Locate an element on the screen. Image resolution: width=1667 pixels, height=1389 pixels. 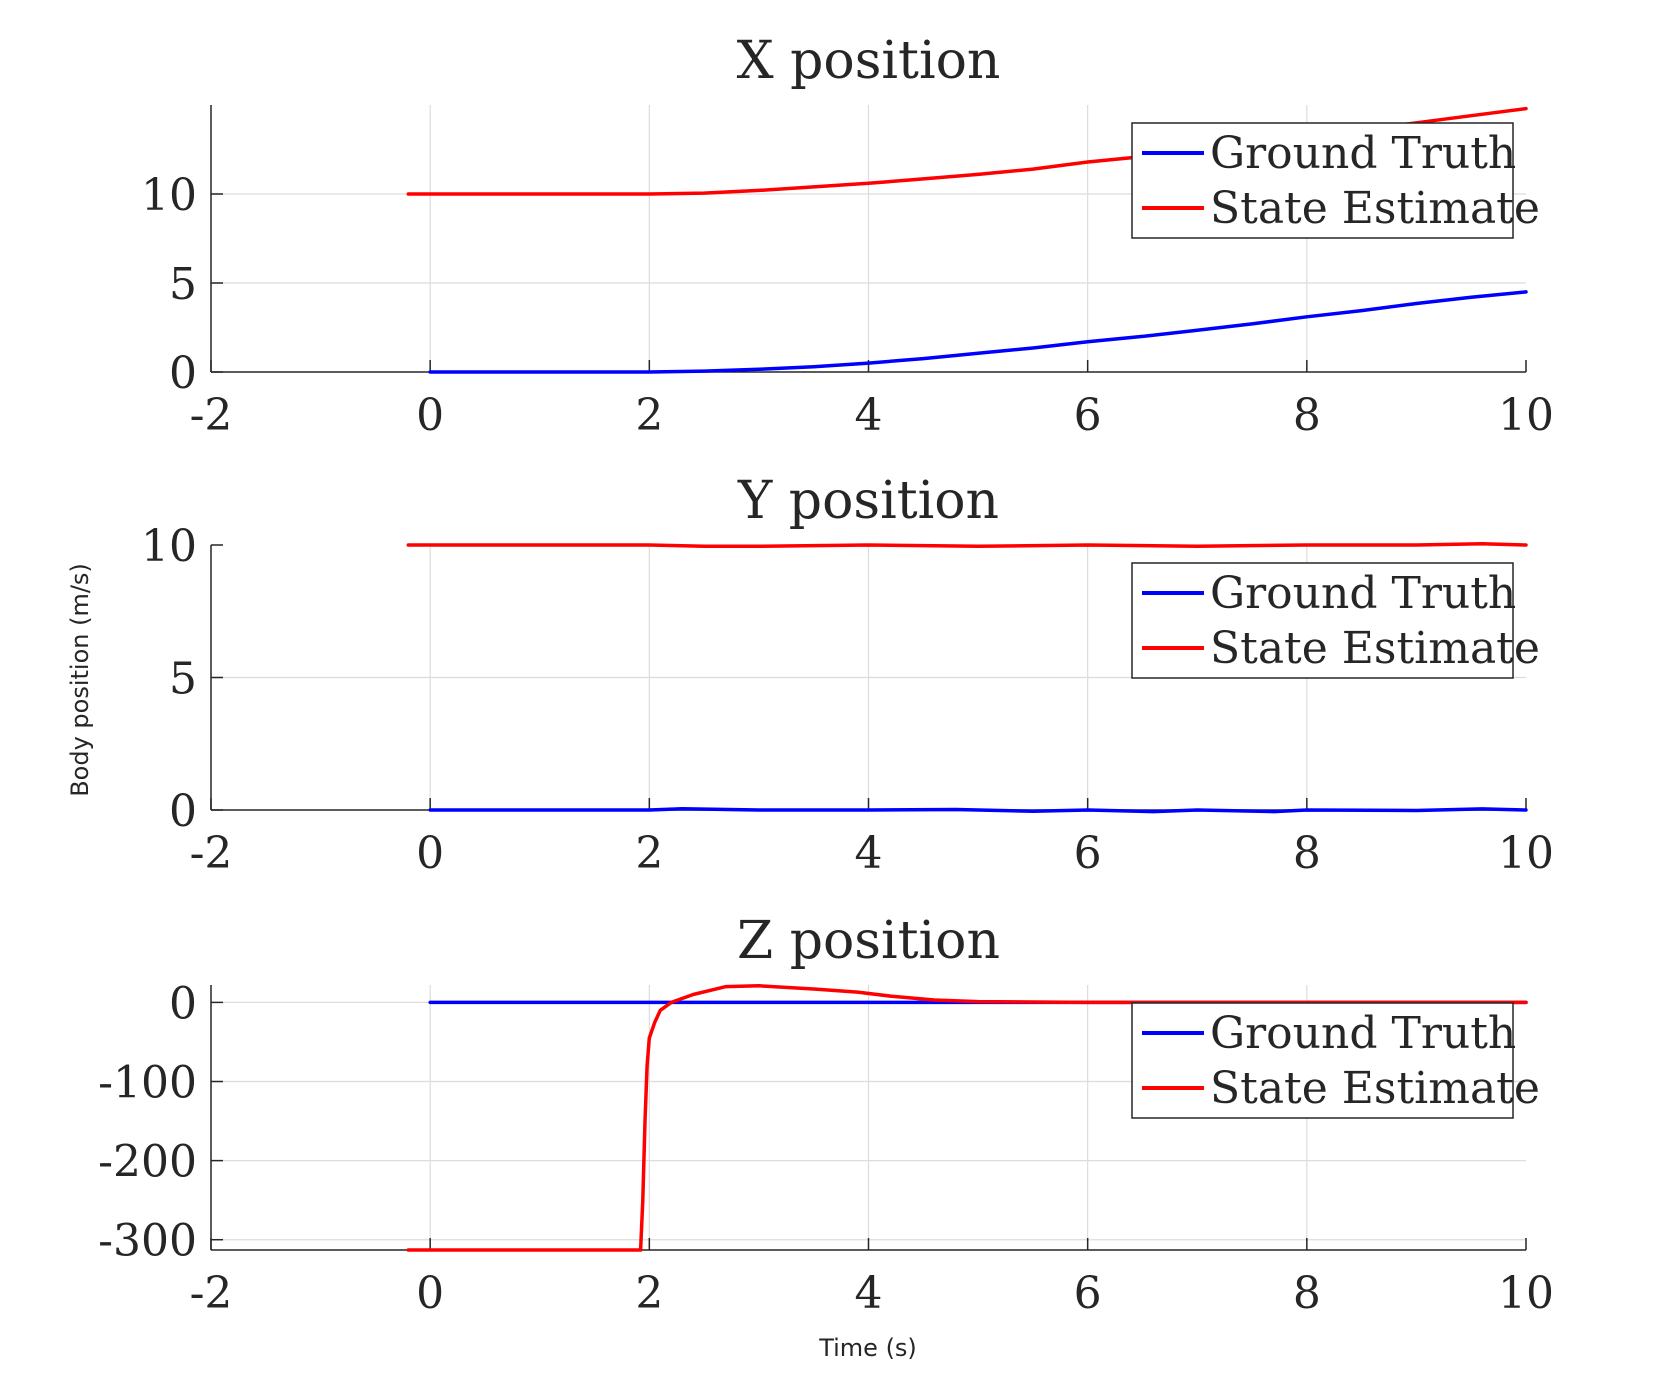
subplot-title: X position is located at coordinates (869, 61).